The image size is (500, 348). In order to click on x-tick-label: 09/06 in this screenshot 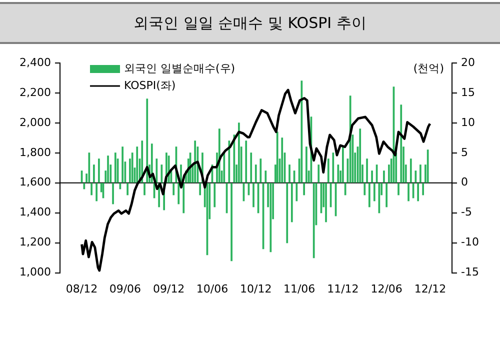, I will do `click(125, 289)`.